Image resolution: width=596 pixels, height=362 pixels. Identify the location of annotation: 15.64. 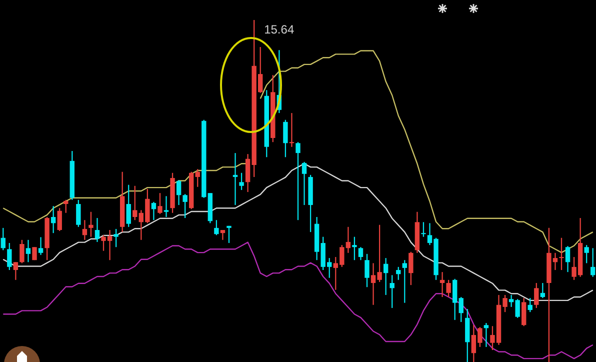
(279, 29).